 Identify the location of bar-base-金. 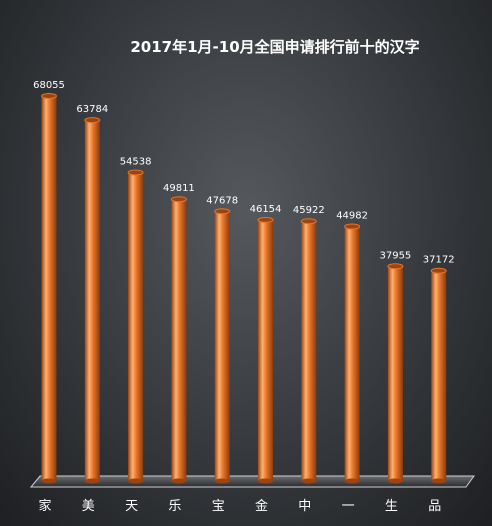
(265, 481).